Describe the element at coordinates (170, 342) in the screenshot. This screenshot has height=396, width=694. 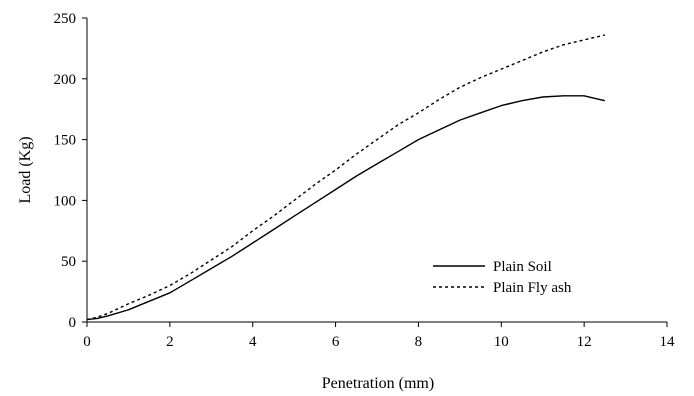
I see `x-tick-label: 2` at that location.